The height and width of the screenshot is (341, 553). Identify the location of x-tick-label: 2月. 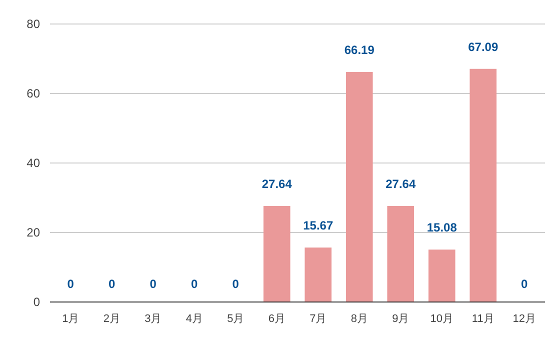
(111, 319).